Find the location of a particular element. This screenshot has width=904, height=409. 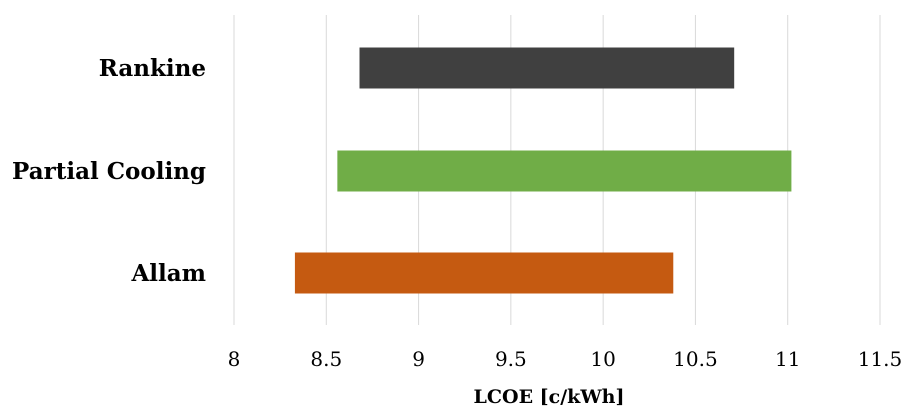

category-label: Allam is located at coordinates (168, 273).